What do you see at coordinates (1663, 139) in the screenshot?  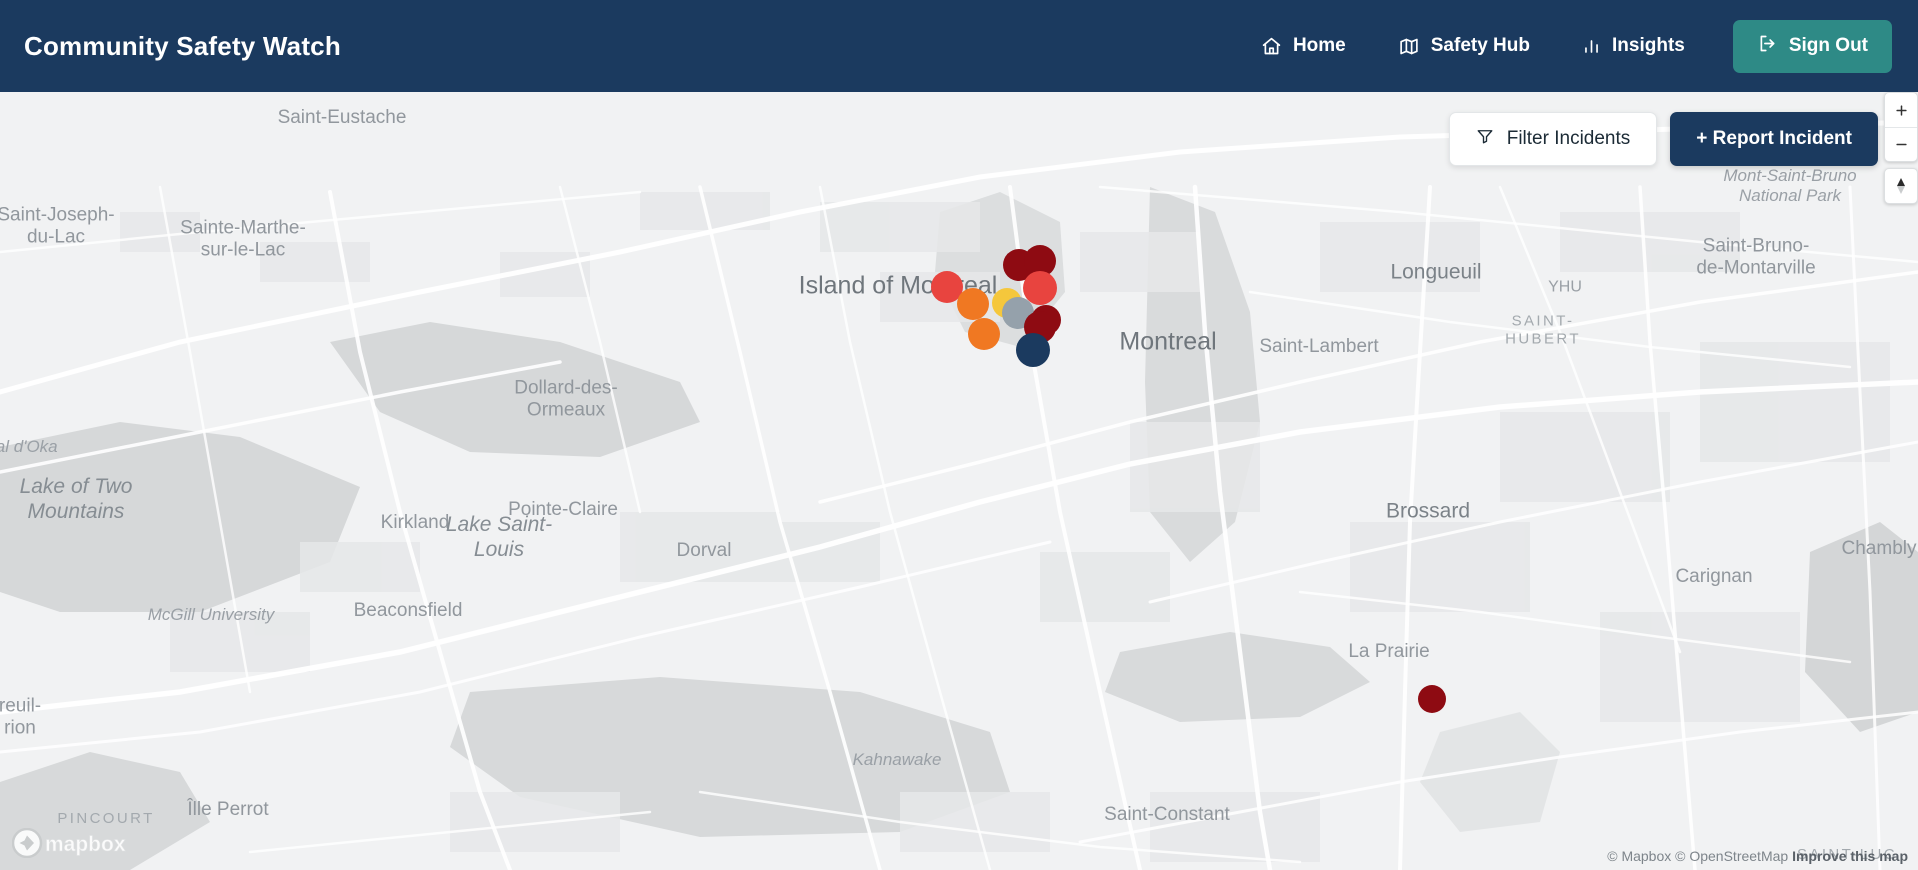 I see `map-action-bar: Filter Incidents + Report Incident` at bounding box center [1663, 139].